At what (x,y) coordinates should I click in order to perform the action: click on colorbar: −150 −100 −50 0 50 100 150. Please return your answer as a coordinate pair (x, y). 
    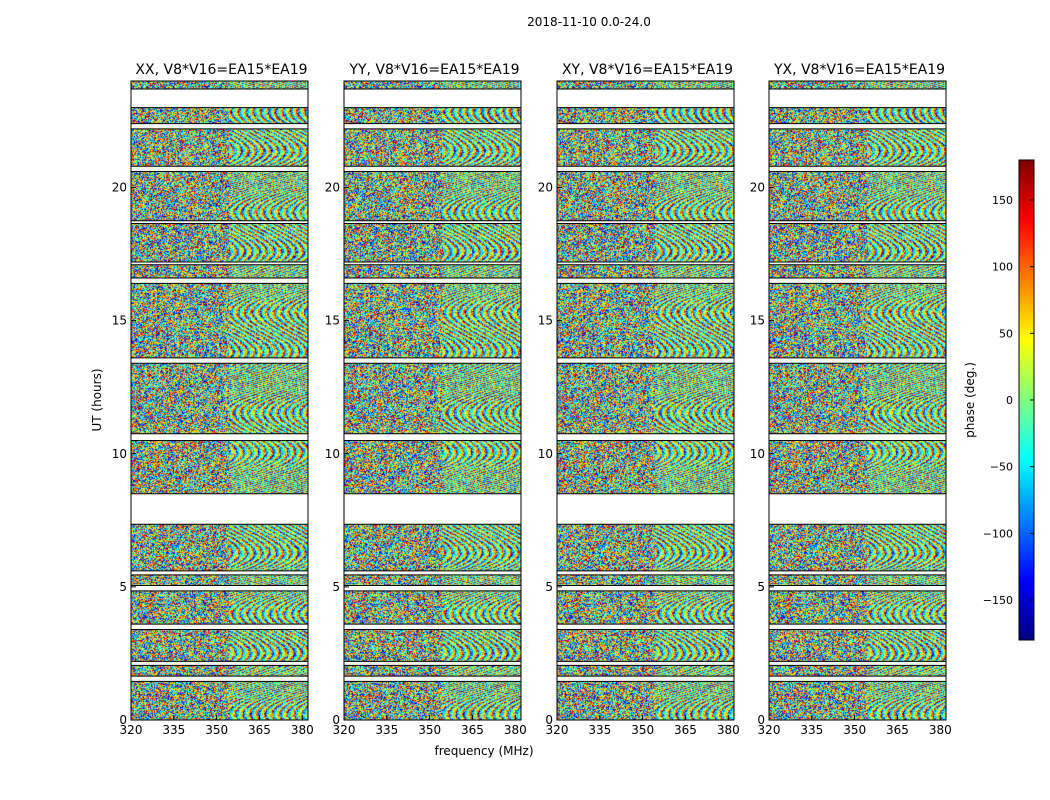
    Looking at the image, I should click on (1009, 400).